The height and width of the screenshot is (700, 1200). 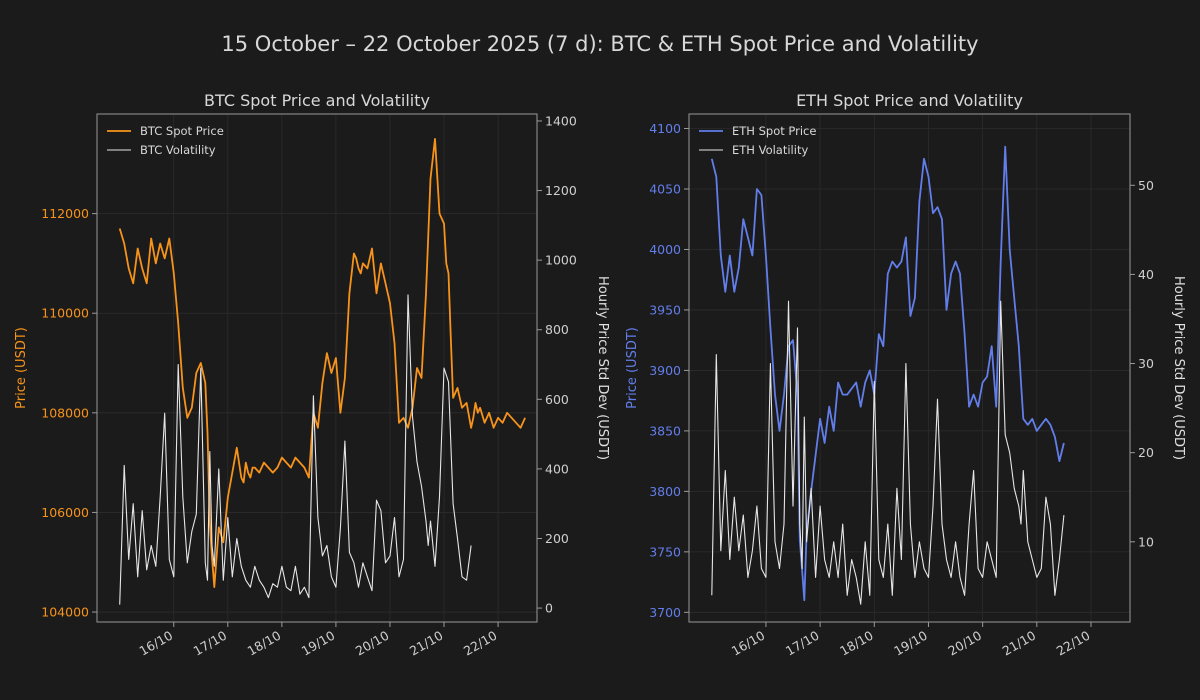 What do you see at coordinates (632, 368) in the screenshot?
I see `eth-y-axis-label: Price (USDT)` at bounding box center [632, 368].